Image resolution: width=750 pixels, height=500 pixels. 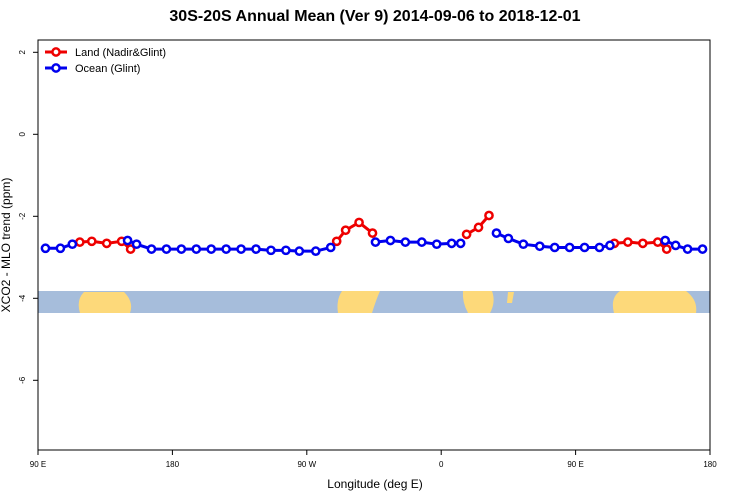 What do you see at coordinates (120, 53) in the screenshot?
I see `legend-label: Land (Nadir&Glint)` at bounding box center [120, 53].